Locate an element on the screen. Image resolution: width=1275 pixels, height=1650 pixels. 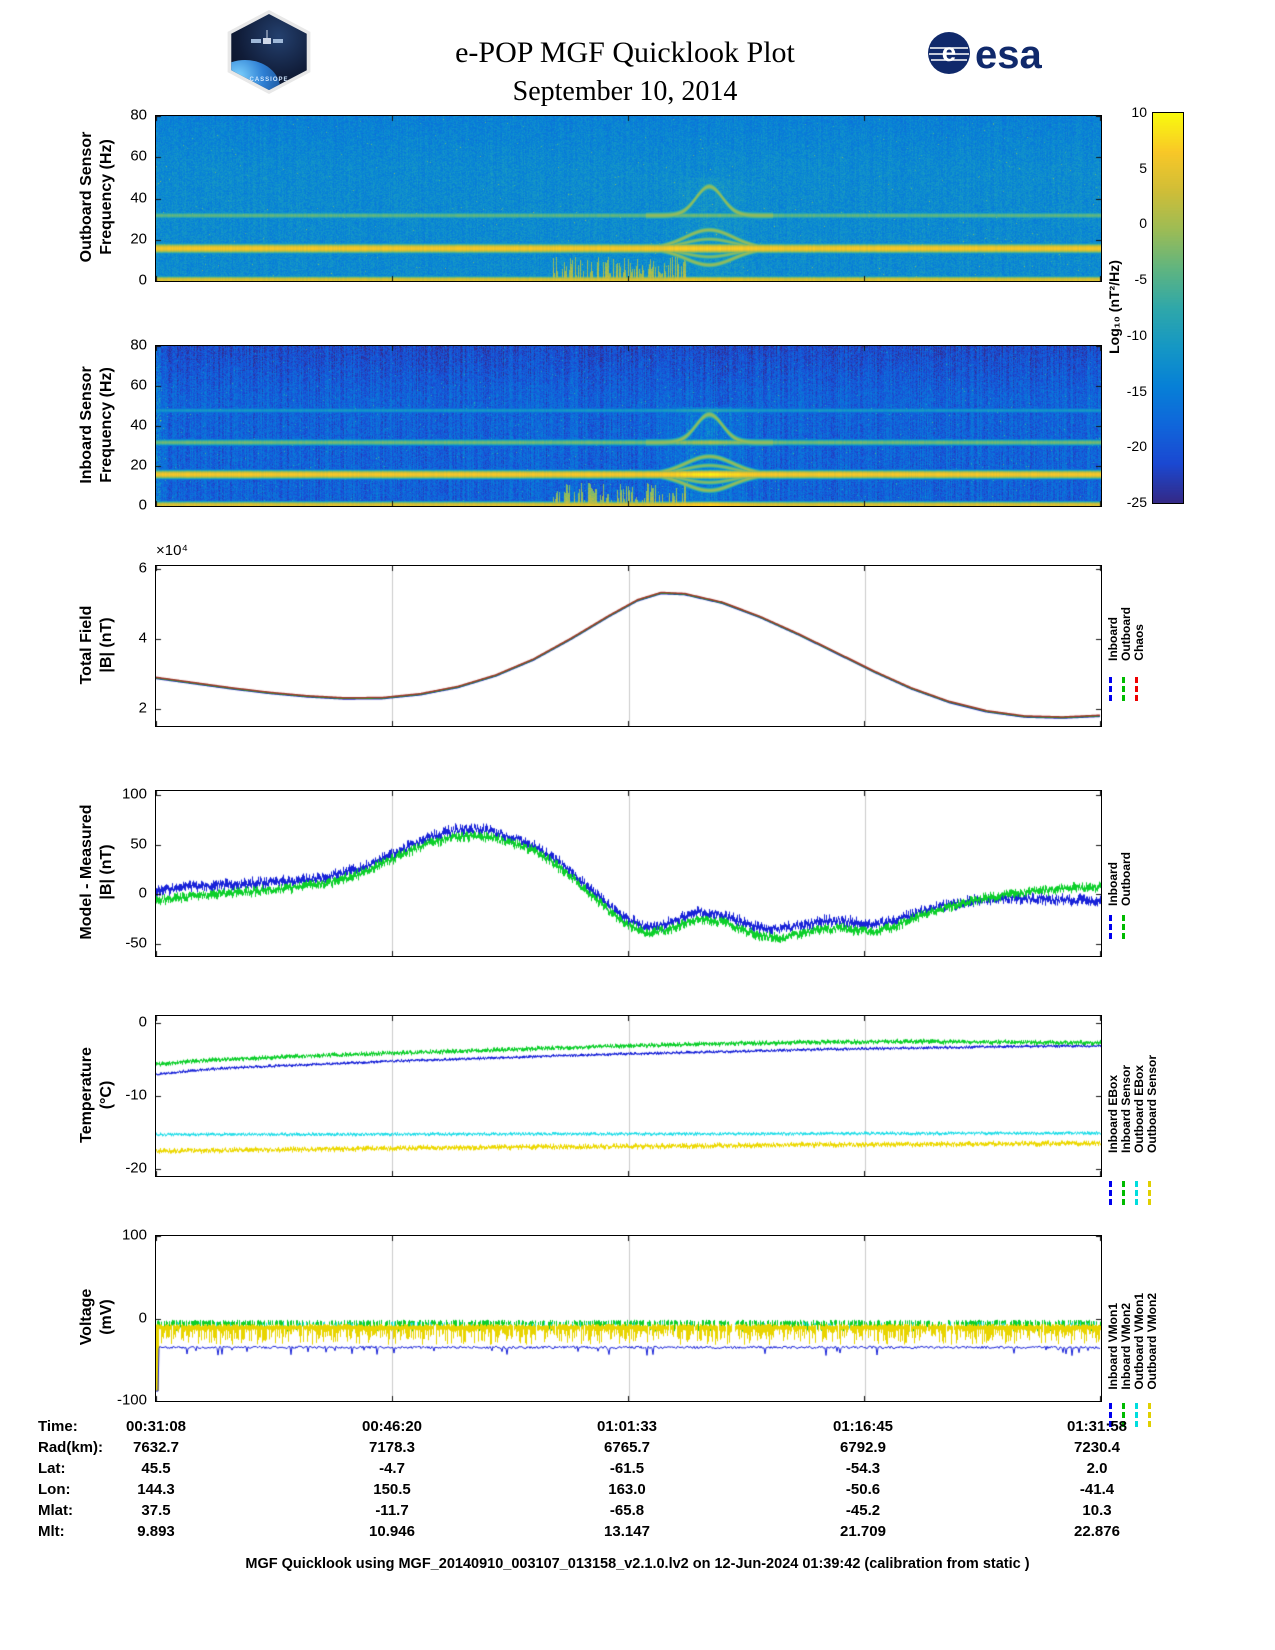
axis-label-line: (°C) is located at coordinates (106, 1095).